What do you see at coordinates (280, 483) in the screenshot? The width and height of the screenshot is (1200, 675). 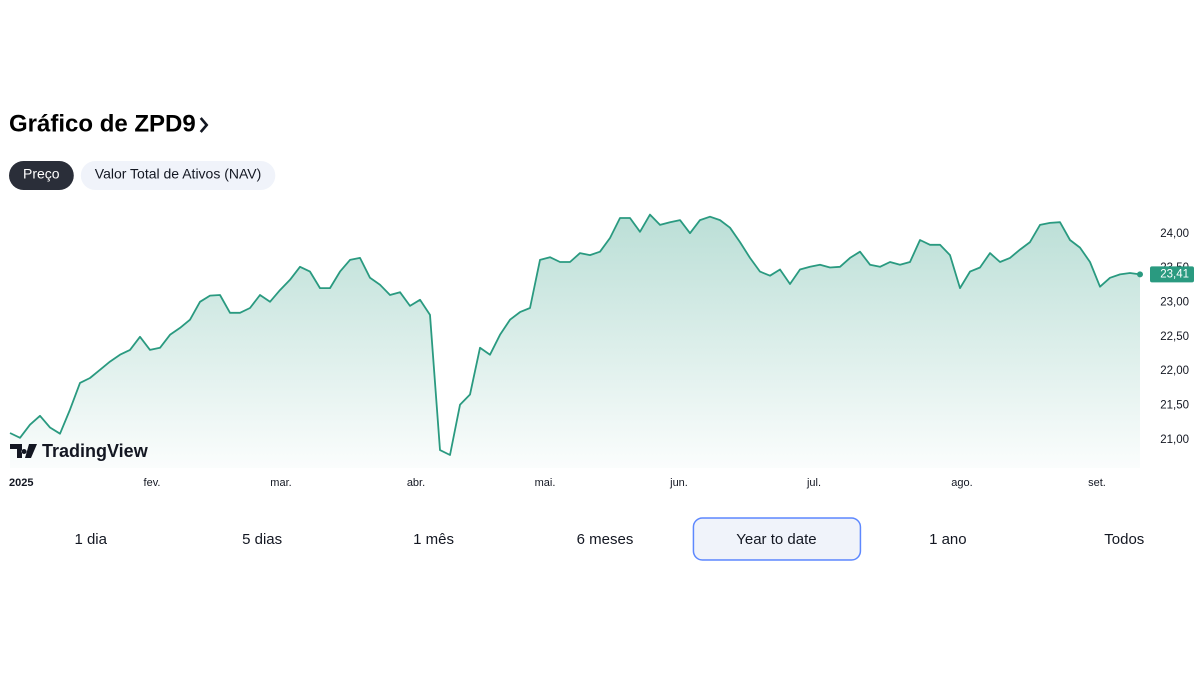 I see `x-tick-label: mar.` at bounding box center [280, 483].